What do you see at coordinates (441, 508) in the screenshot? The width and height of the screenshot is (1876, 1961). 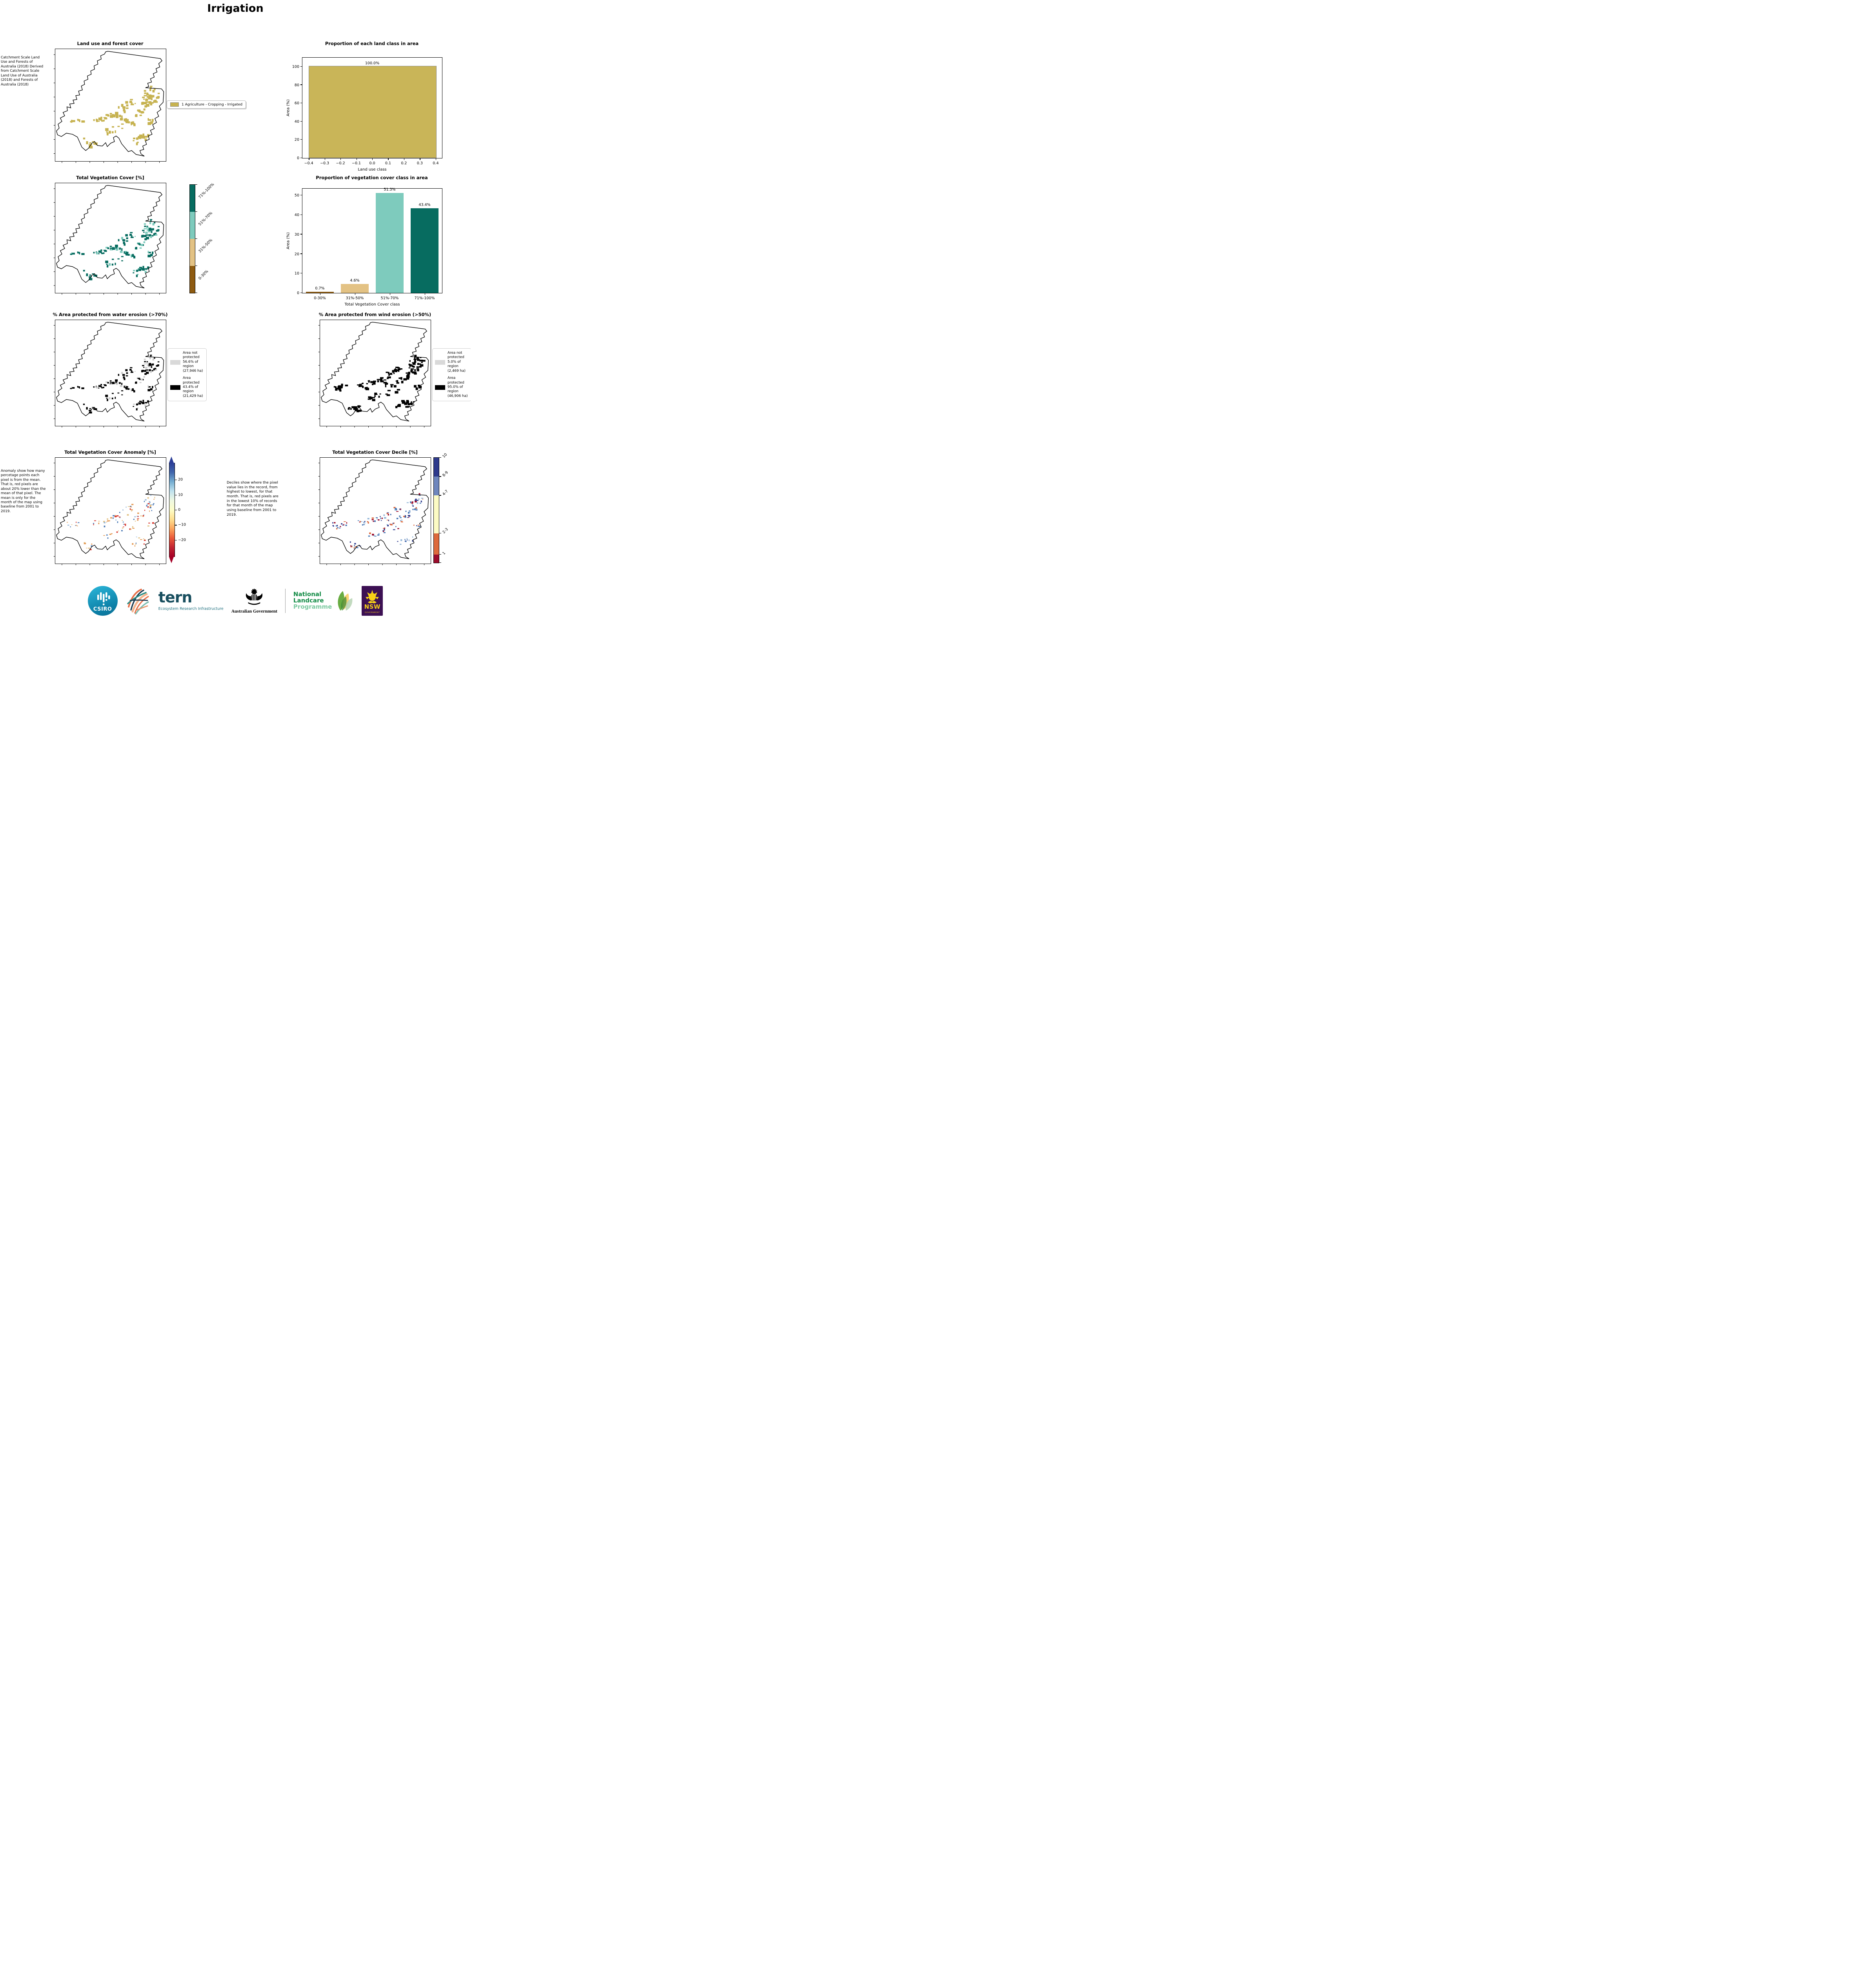 I see `decile-colorbar: 10 8-9 4-7 2-3 1` at bounding box center [441, 508].